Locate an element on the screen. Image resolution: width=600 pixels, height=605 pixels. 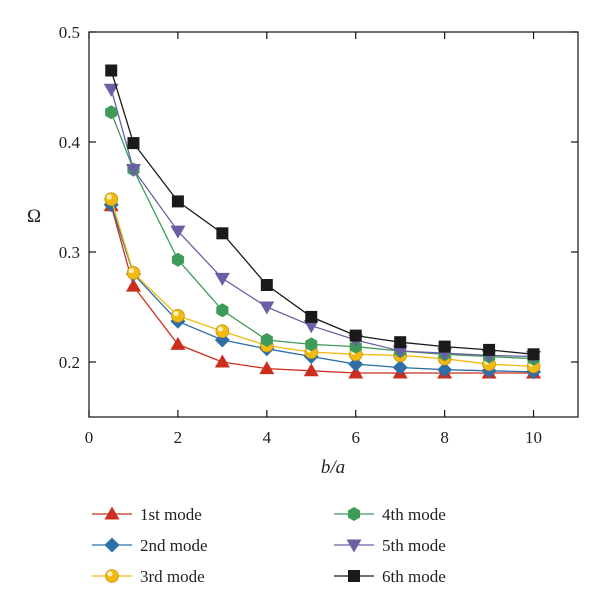
y-tick-label: 0.2 is located at coordinates (69, 362).